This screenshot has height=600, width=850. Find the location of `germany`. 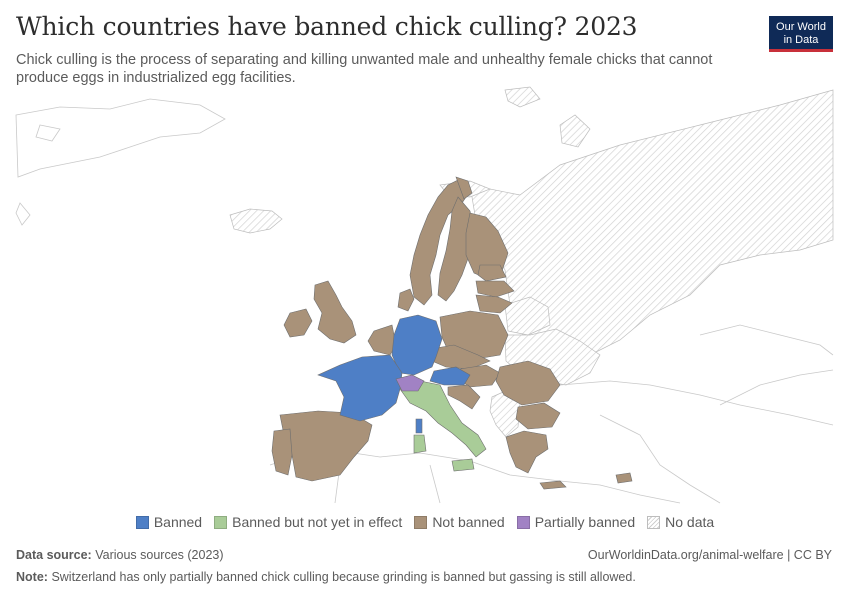

germany is located at coordinates (417, 345).